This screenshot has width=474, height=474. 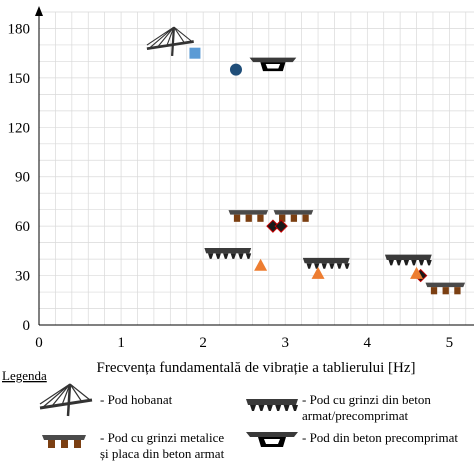 What do you see at coordinates (355, 415) in the screenshot?
I see `legend-item-label: armat/precomprimat` at bounding box center [355, 415].